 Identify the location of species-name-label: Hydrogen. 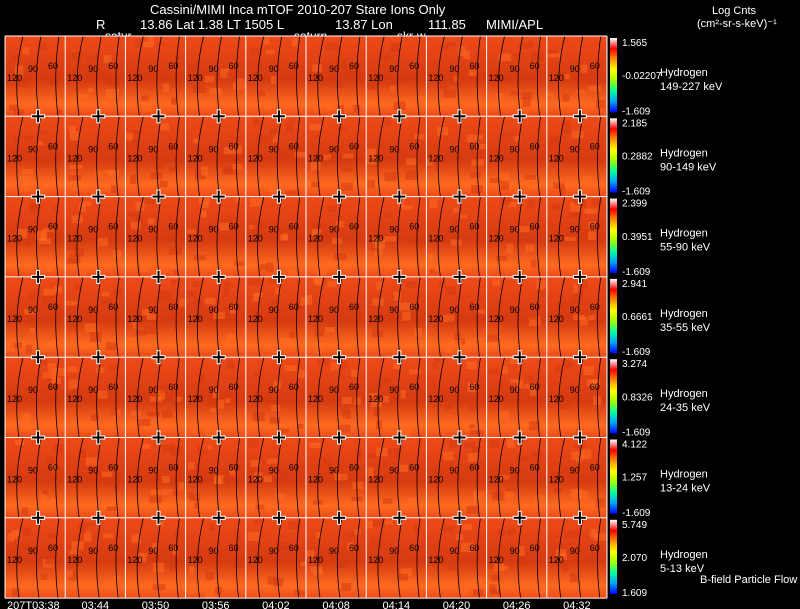
(684, 475).